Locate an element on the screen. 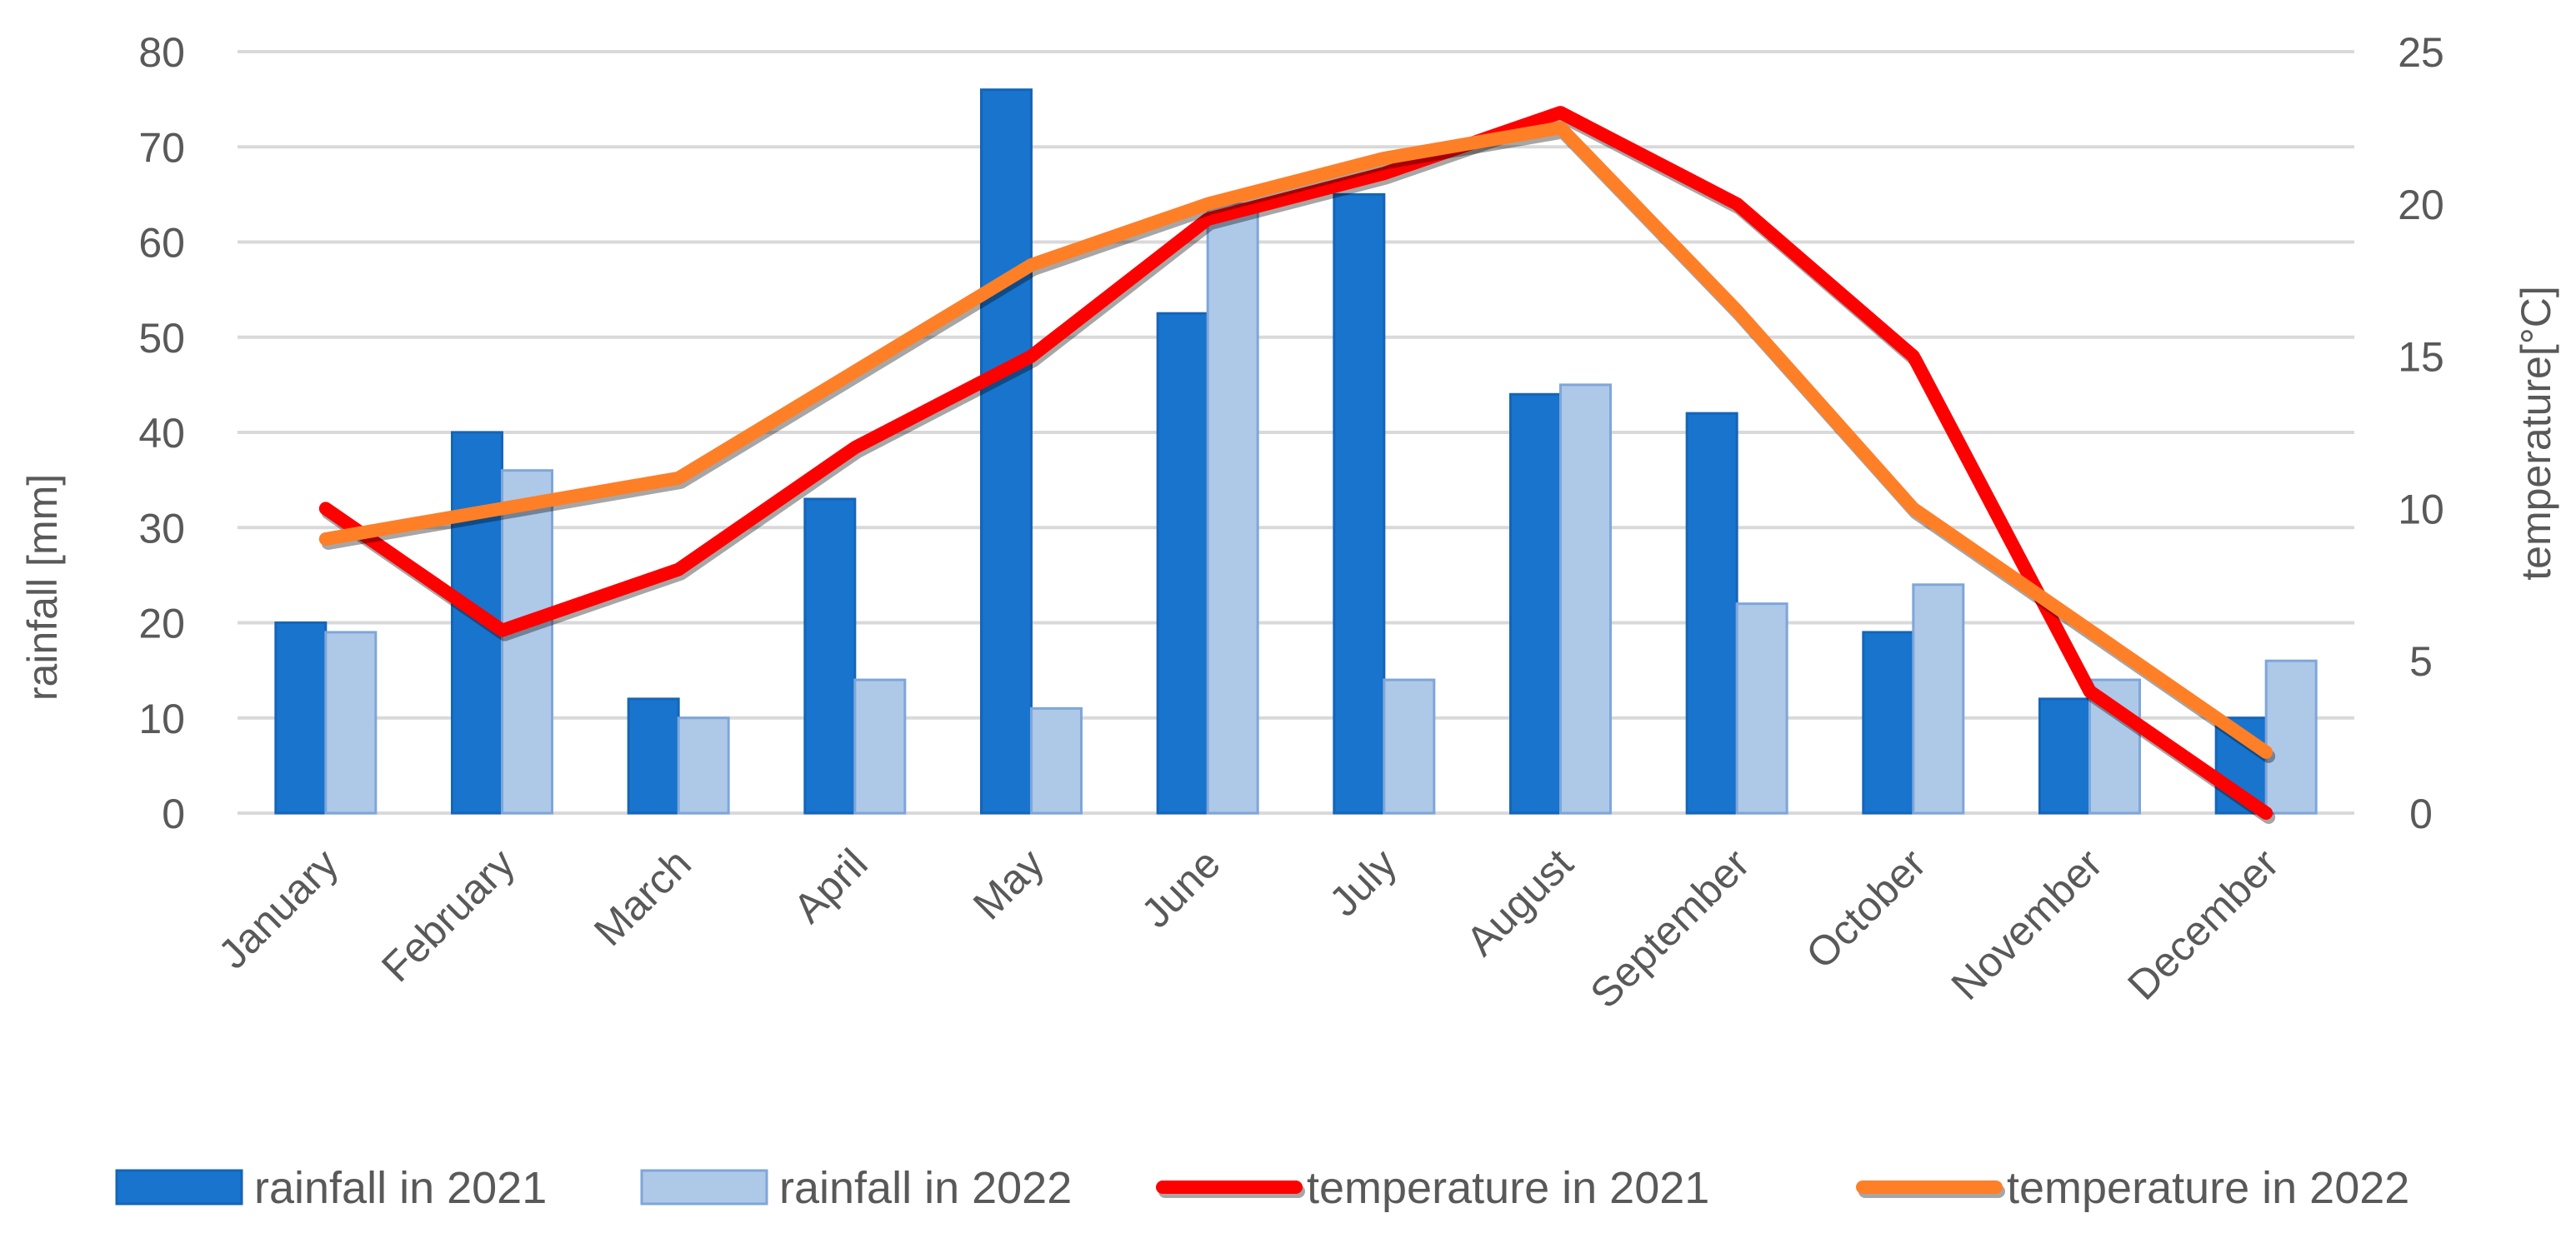 The height and width of the screenshot is (1233, 2576). bar-2021-january is located at coordinates (301, 718).